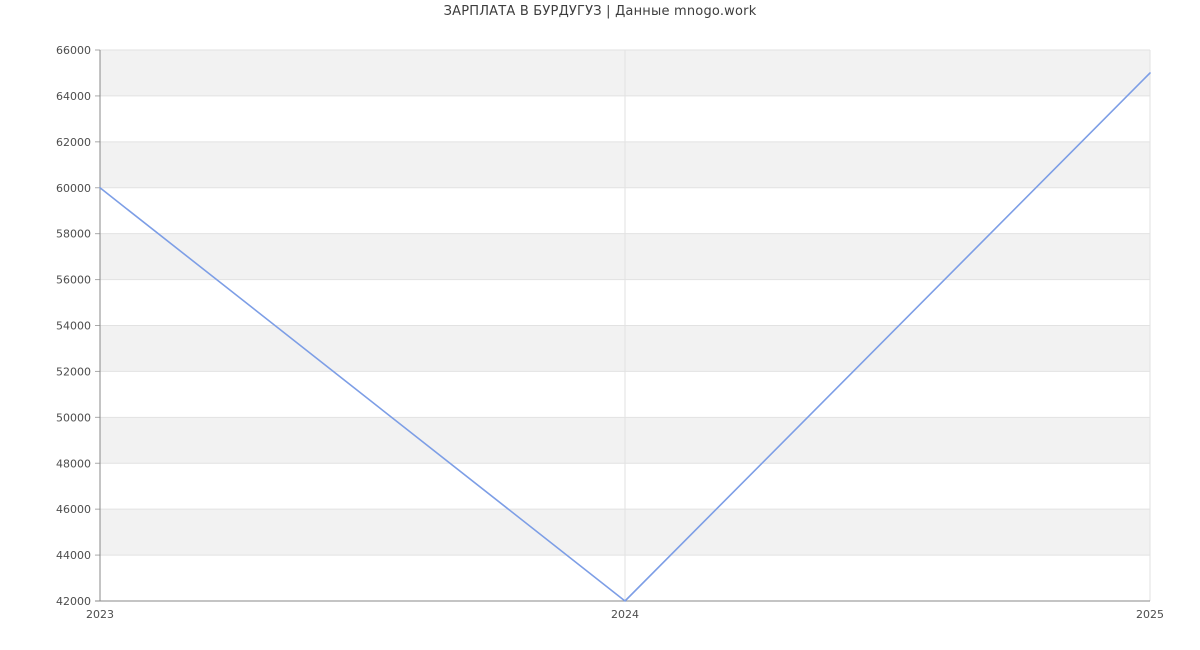 This screenshot has width=1200, height=650. What do you see at coordinates (625, 614) in the screenshot?
I see `x-tick-label: 2024` at bounding box center [625, 614].